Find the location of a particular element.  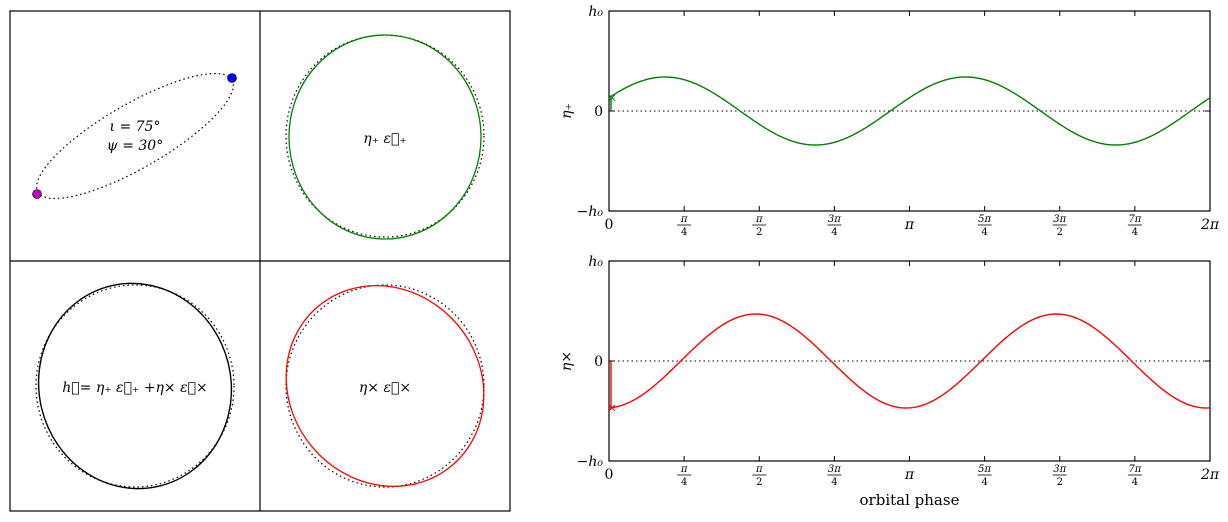

cross-label: η× ε⃡× is located at coordinates (385, 388).